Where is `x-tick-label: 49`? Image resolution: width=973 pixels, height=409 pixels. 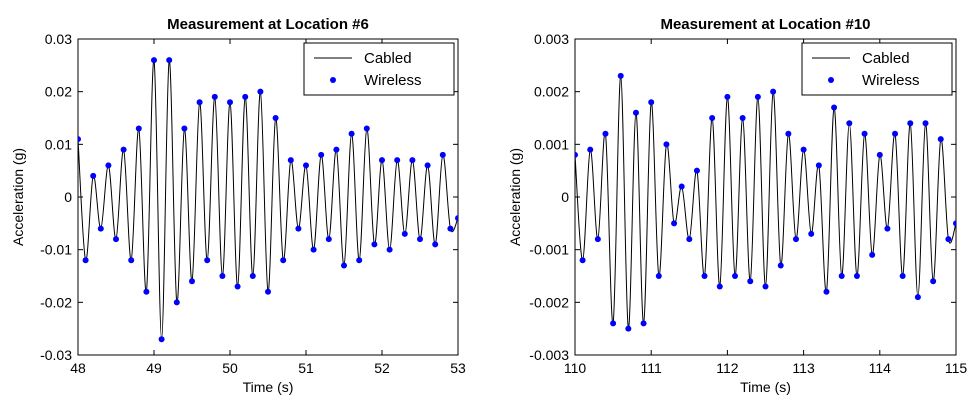 x-tick-label: 49 is located at coordinates (154, 368).